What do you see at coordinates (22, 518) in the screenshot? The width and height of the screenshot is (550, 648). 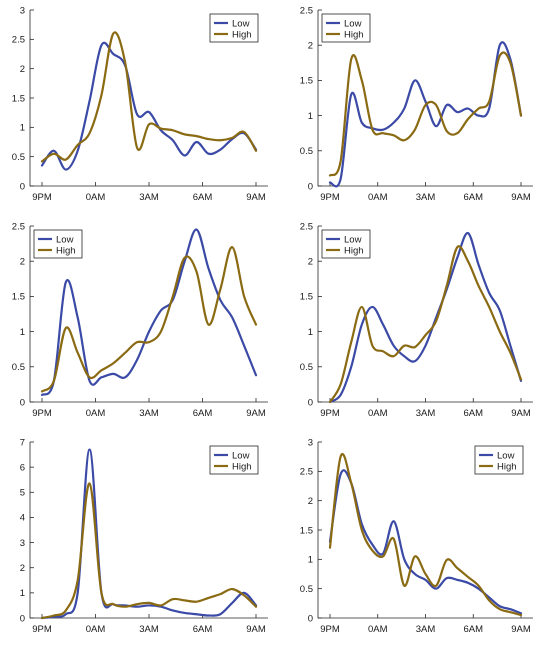 I see `y-tick-label: 4` at bounding box center [22, 518].